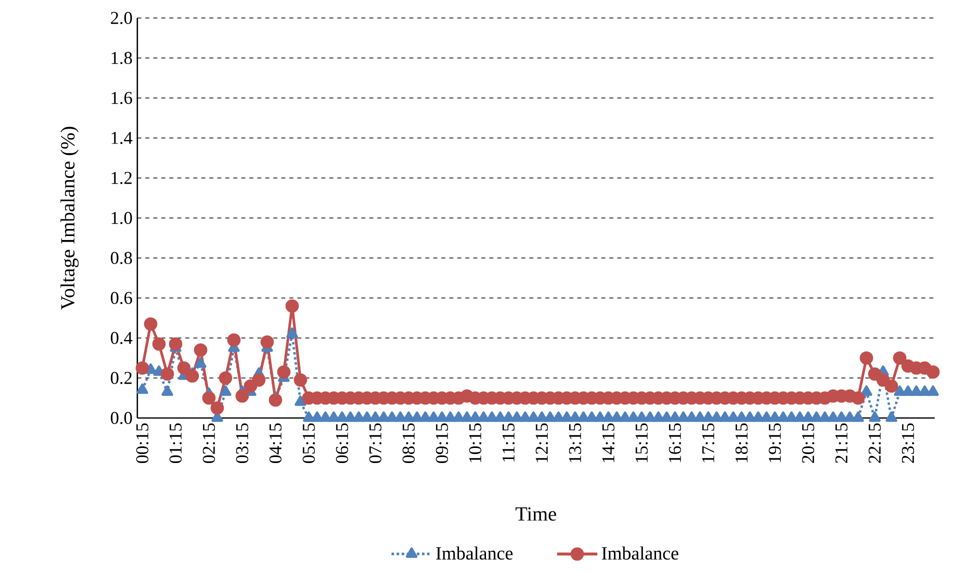 The height and width of the screenshot is (580, 962). Describe the element at coordinates (308, 443) in the screenshot. I see `x-tick-label: 05:15` at that location.